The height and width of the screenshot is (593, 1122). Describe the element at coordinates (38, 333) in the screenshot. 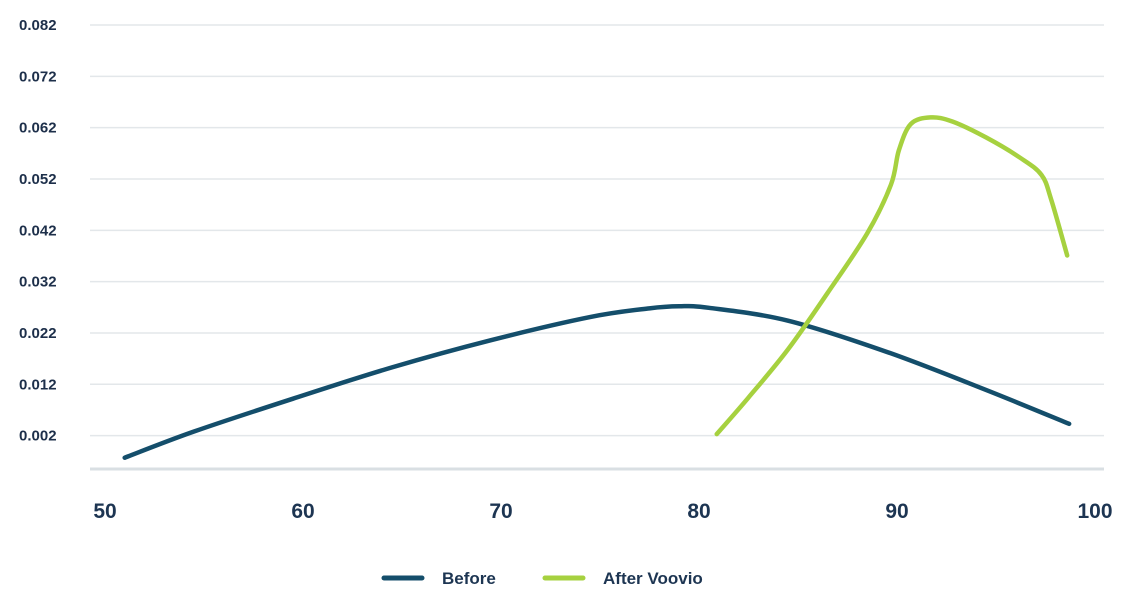

I see `y-tick-label: 0.022` at that location.